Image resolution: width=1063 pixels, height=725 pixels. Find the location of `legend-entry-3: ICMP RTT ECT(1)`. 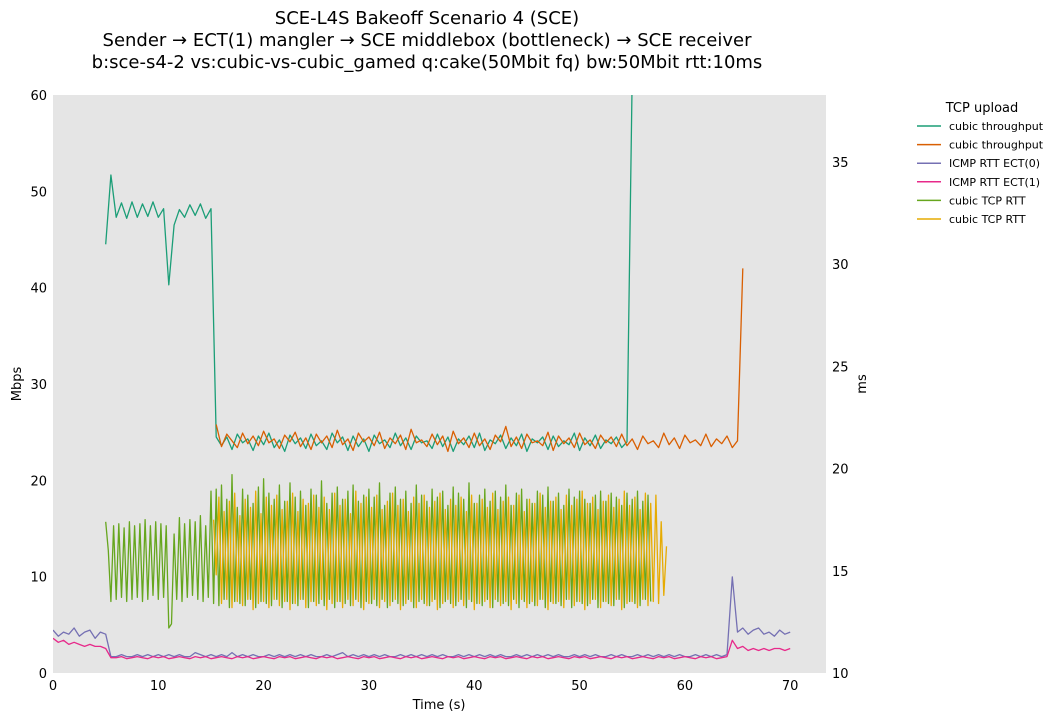

legend-entry-3: ICMP RTT ECT(1) is located at coordinates (994, 182).